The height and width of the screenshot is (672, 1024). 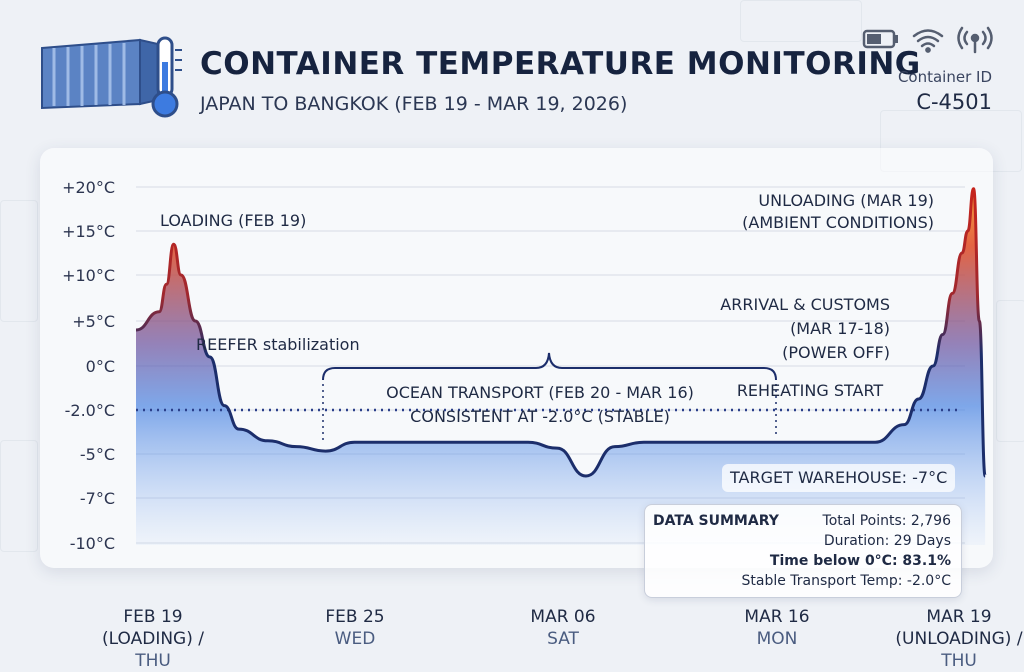 What do you see at coordinates (777, 617) in the screenshot?
I see `x-tick-date: MAR 16` at bounding box center [777, 617].